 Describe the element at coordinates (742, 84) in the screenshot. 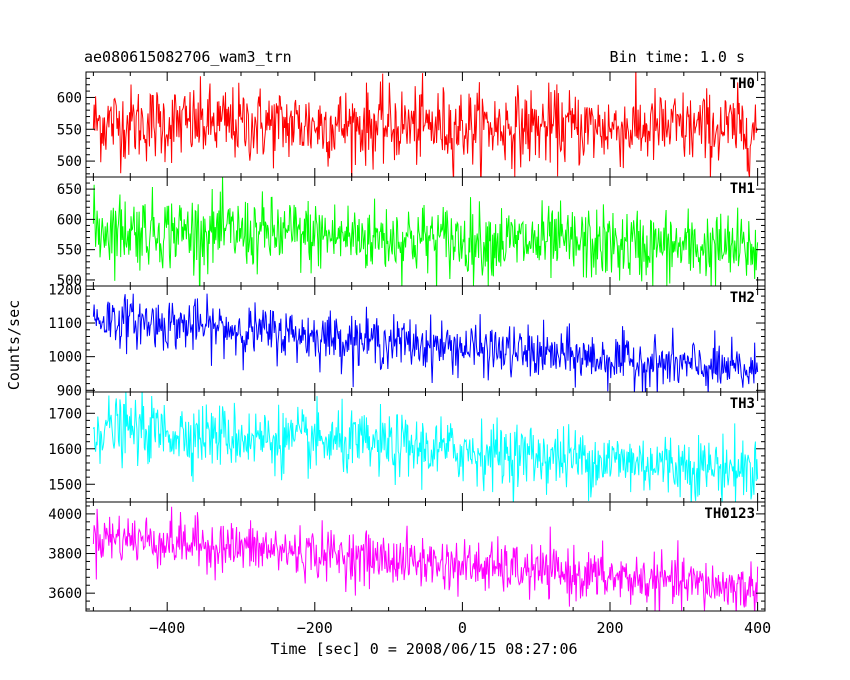

I see `panel-label: TH0` at that location.